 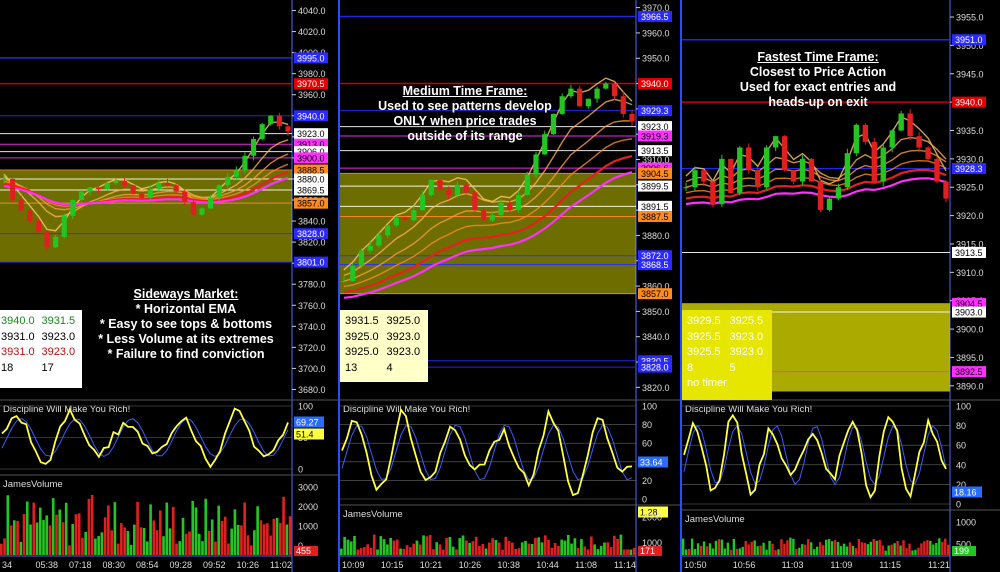 What do you see at coordinates (970, 74) in the screenshot?
I see `price-tick-label: 3945.0` at bounding box center [970, 74].